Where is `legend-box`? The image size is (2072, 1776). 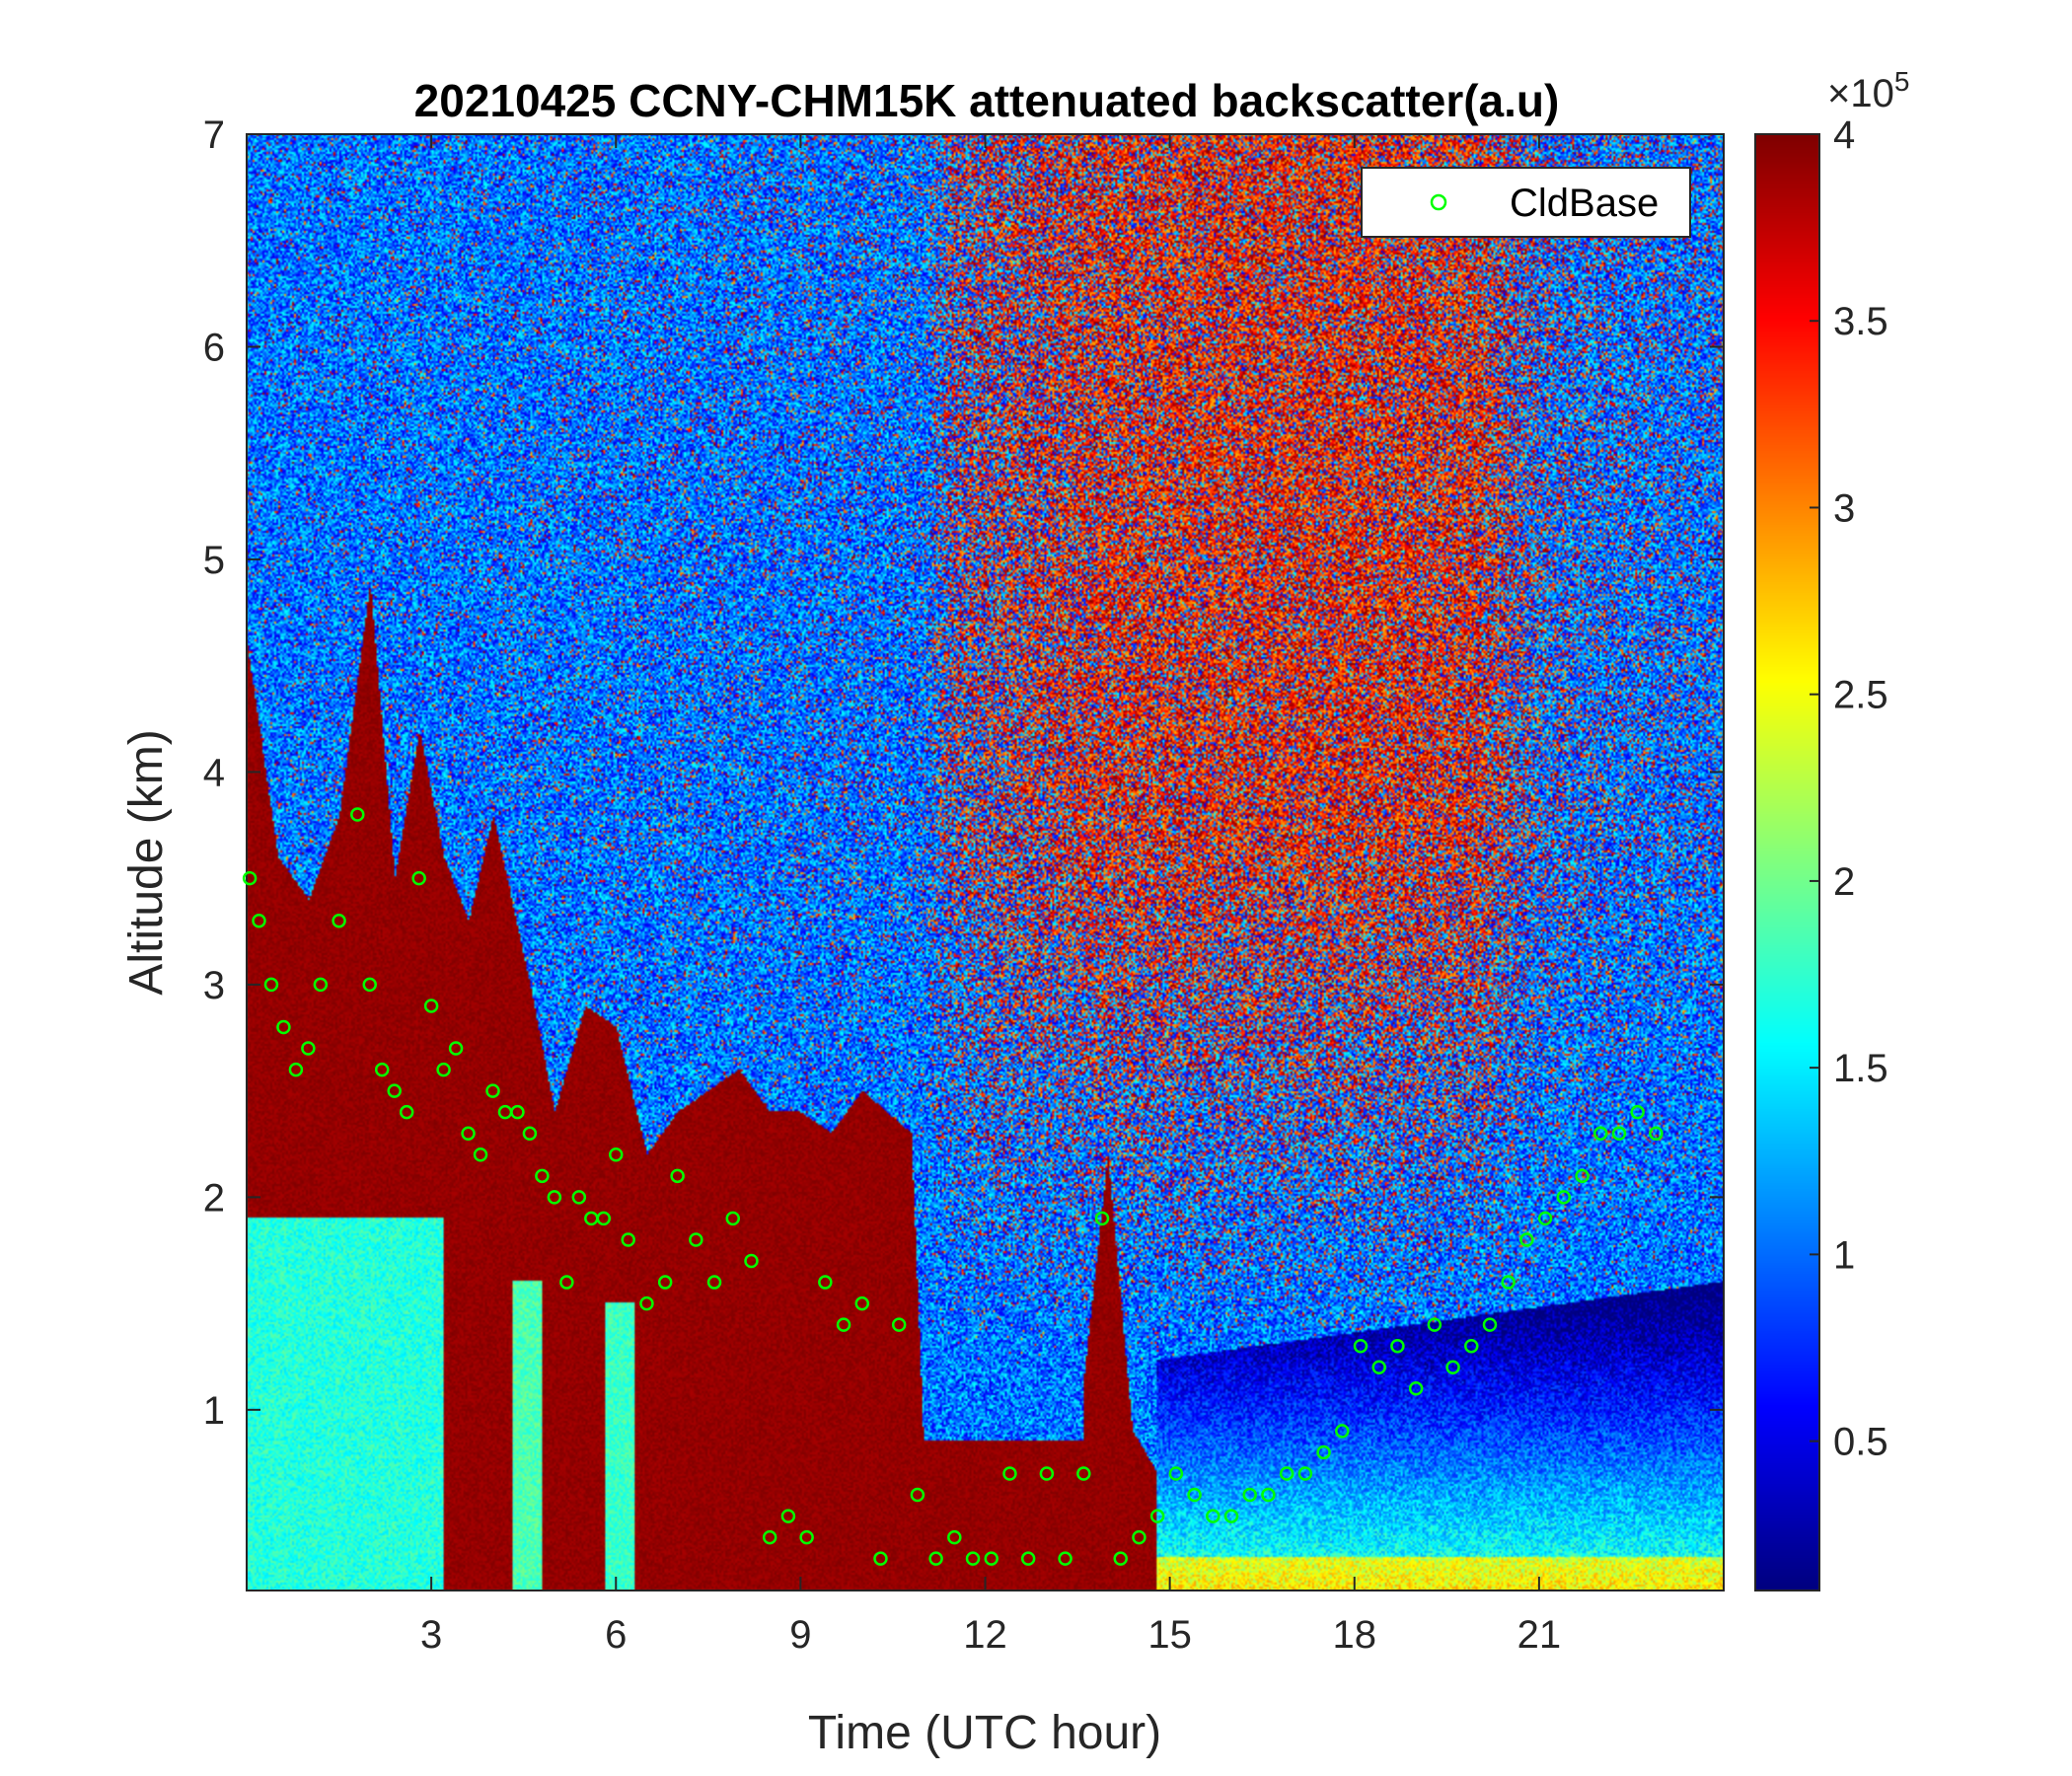 legend-box is located at coordinates (1526, 203).